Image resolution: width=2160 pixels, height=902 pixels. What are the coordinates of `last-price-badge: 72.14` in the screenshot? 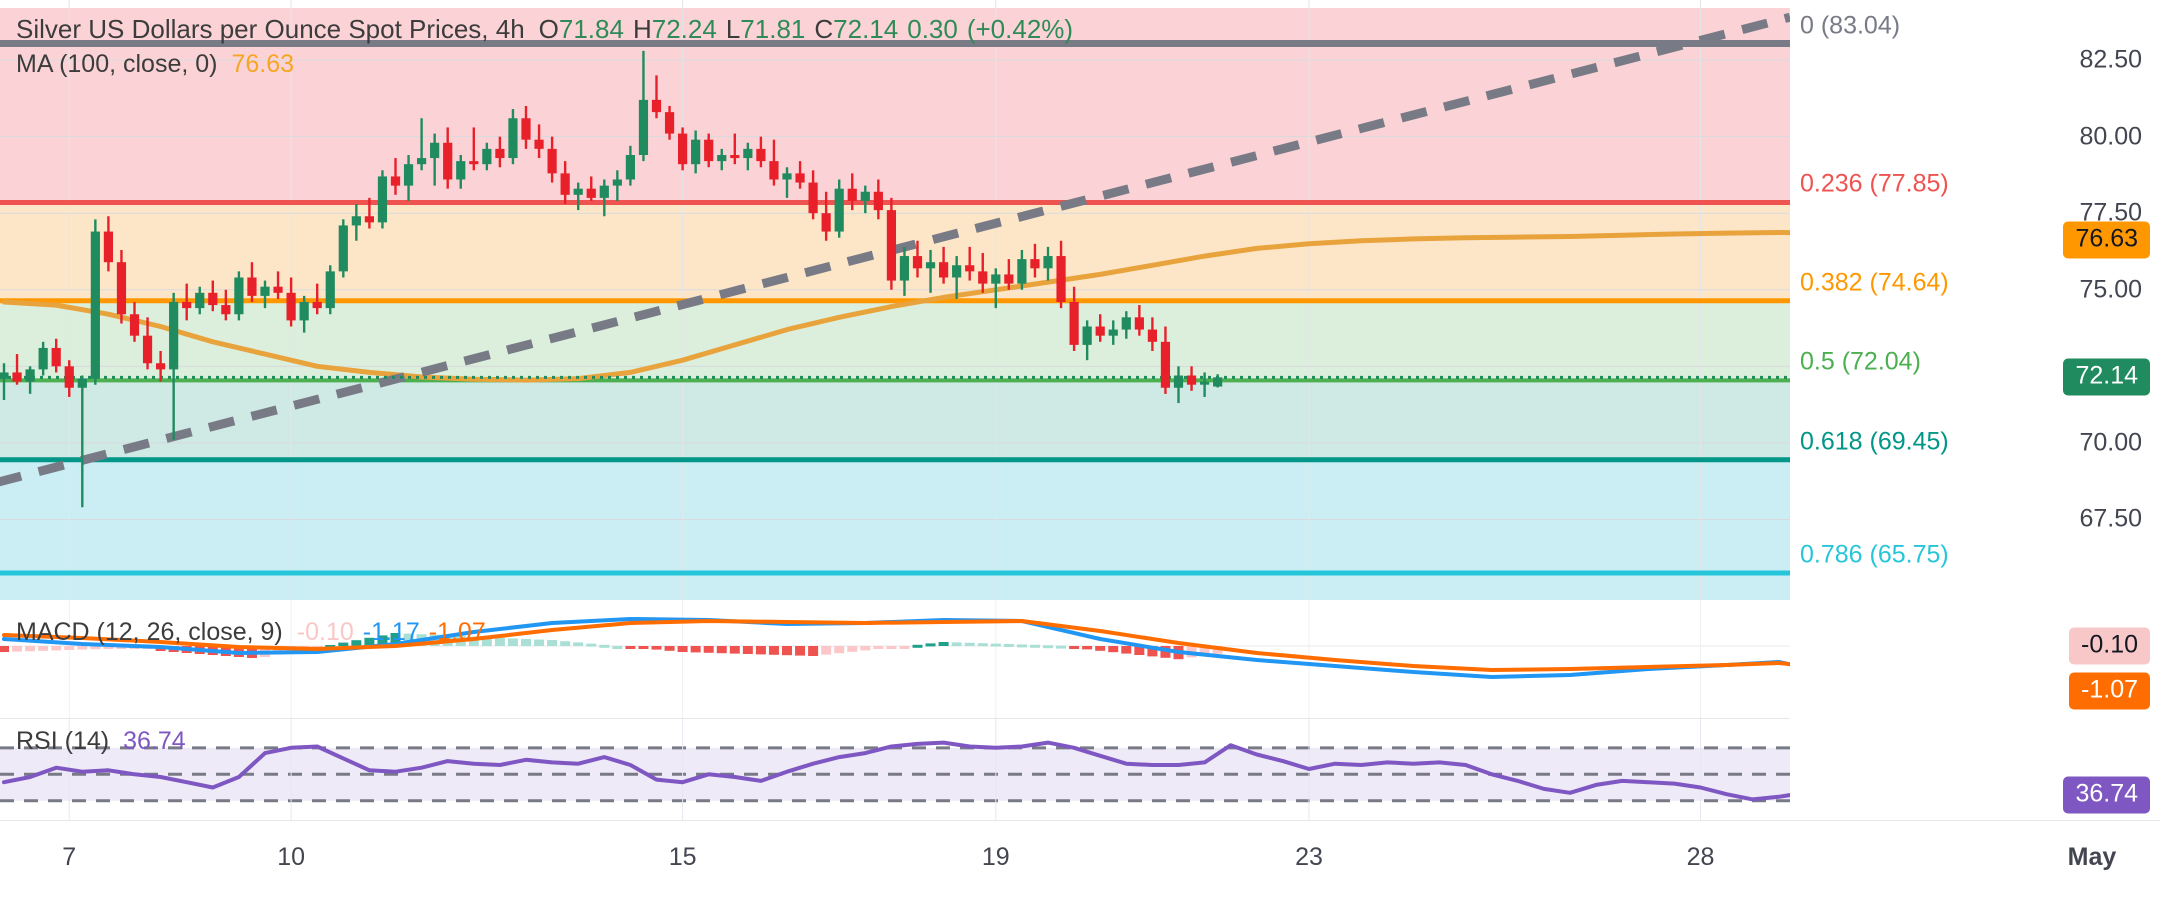 It's located at (2106, 377).